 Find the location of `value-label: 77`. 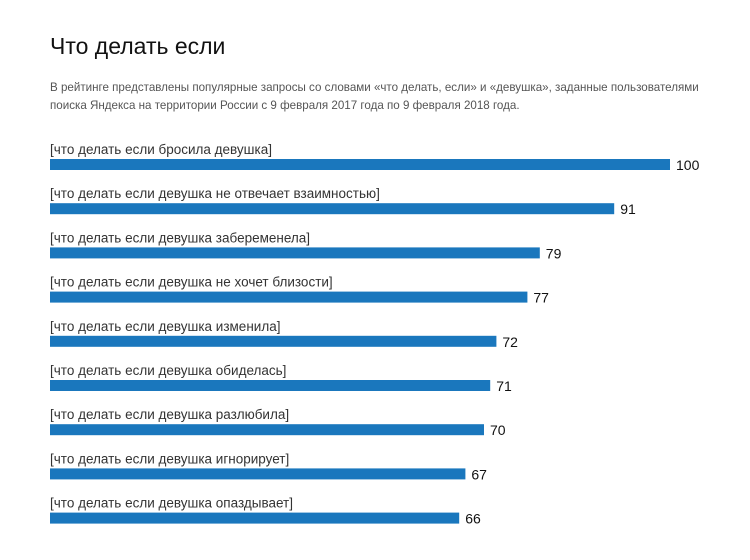

value-label: 77 is located at coordinates (541, 298).